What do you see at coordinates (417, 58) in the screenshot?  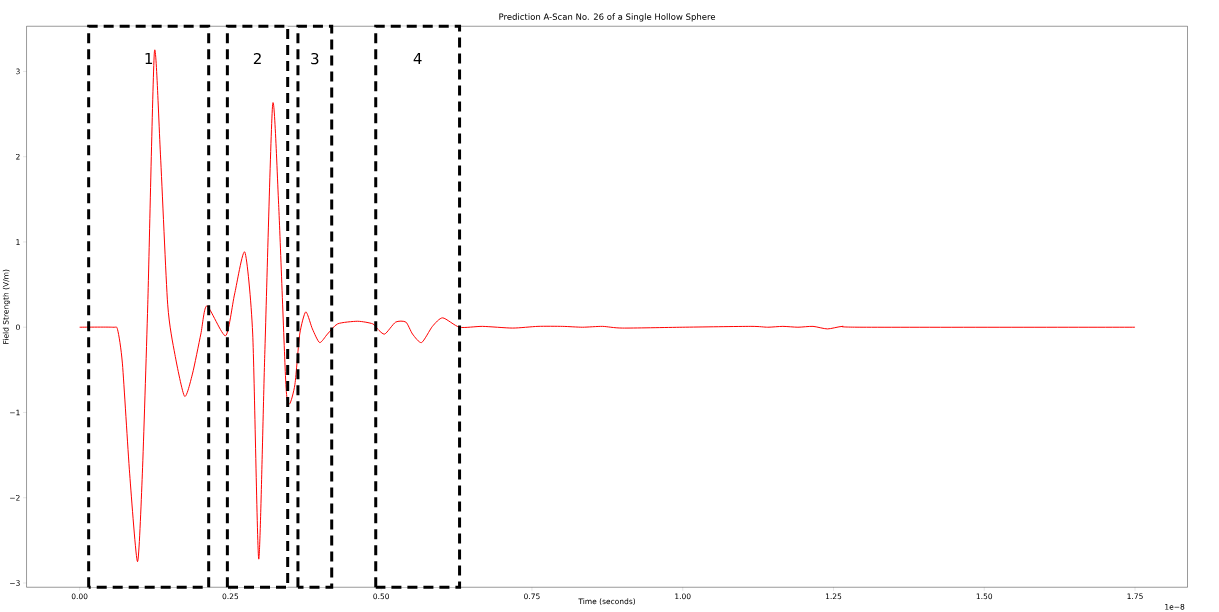 I see `band-label: 4` at bounding box center [417, 58].